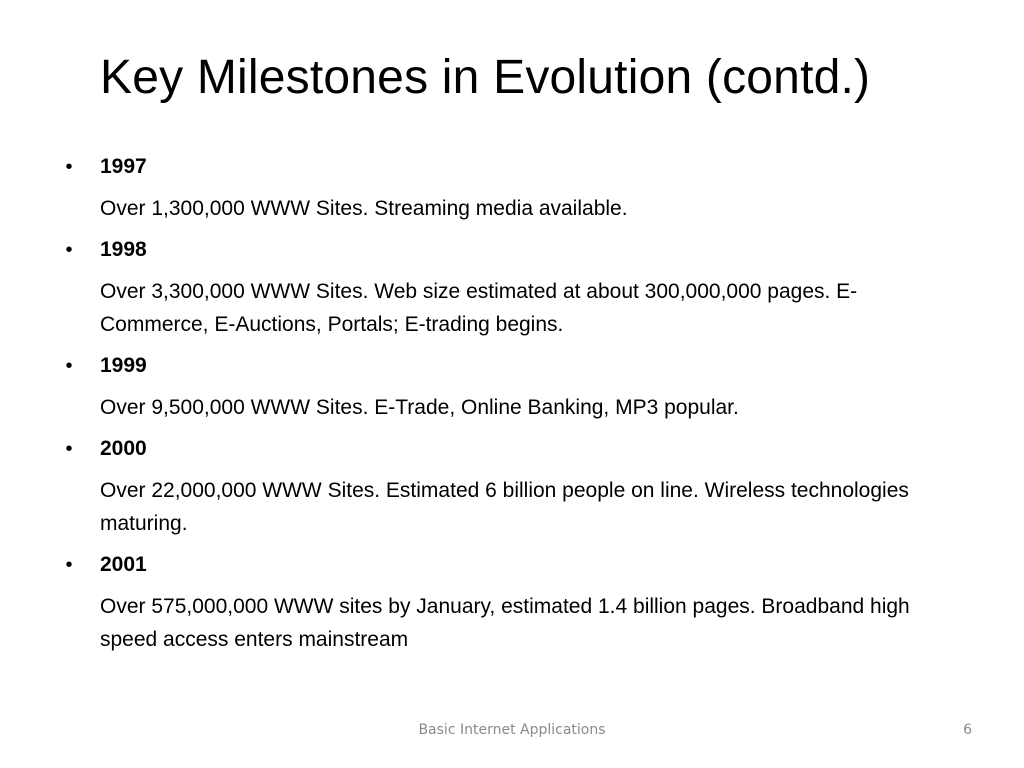 The width and height of the screenshot is (1024, 768). I want to click on milestone-year: 2001, so click(123, 564).